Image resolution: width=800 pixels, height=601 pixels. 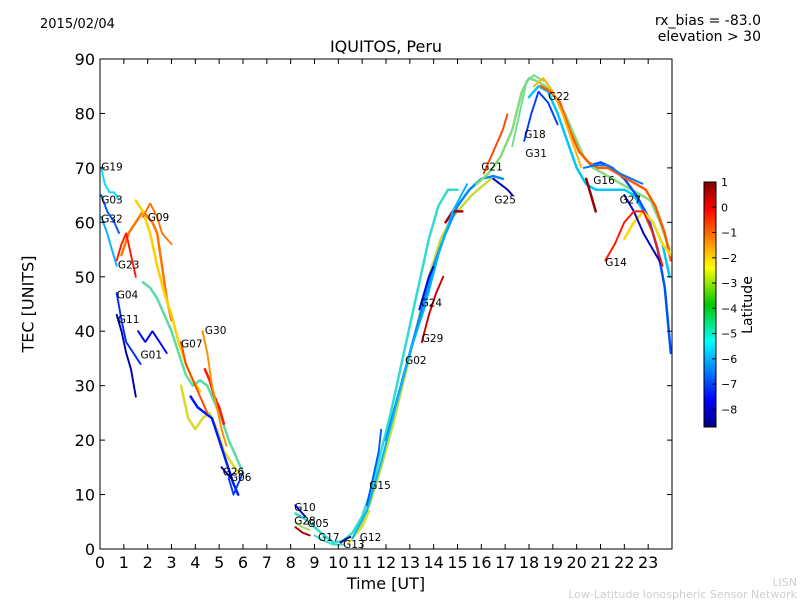 What do you see at coordinates (148, 562) in the screenshot?
I see `x-tick-label: 2` at bounding box center [148, 562].